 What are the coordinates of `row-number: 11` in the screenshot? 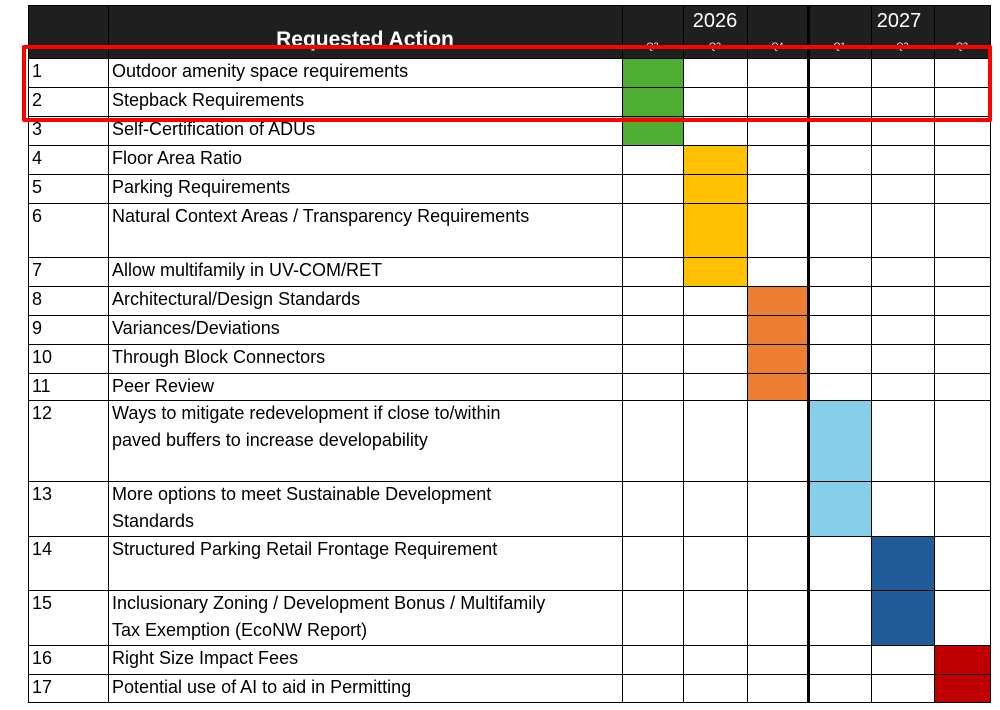 It's located at (41, 386).